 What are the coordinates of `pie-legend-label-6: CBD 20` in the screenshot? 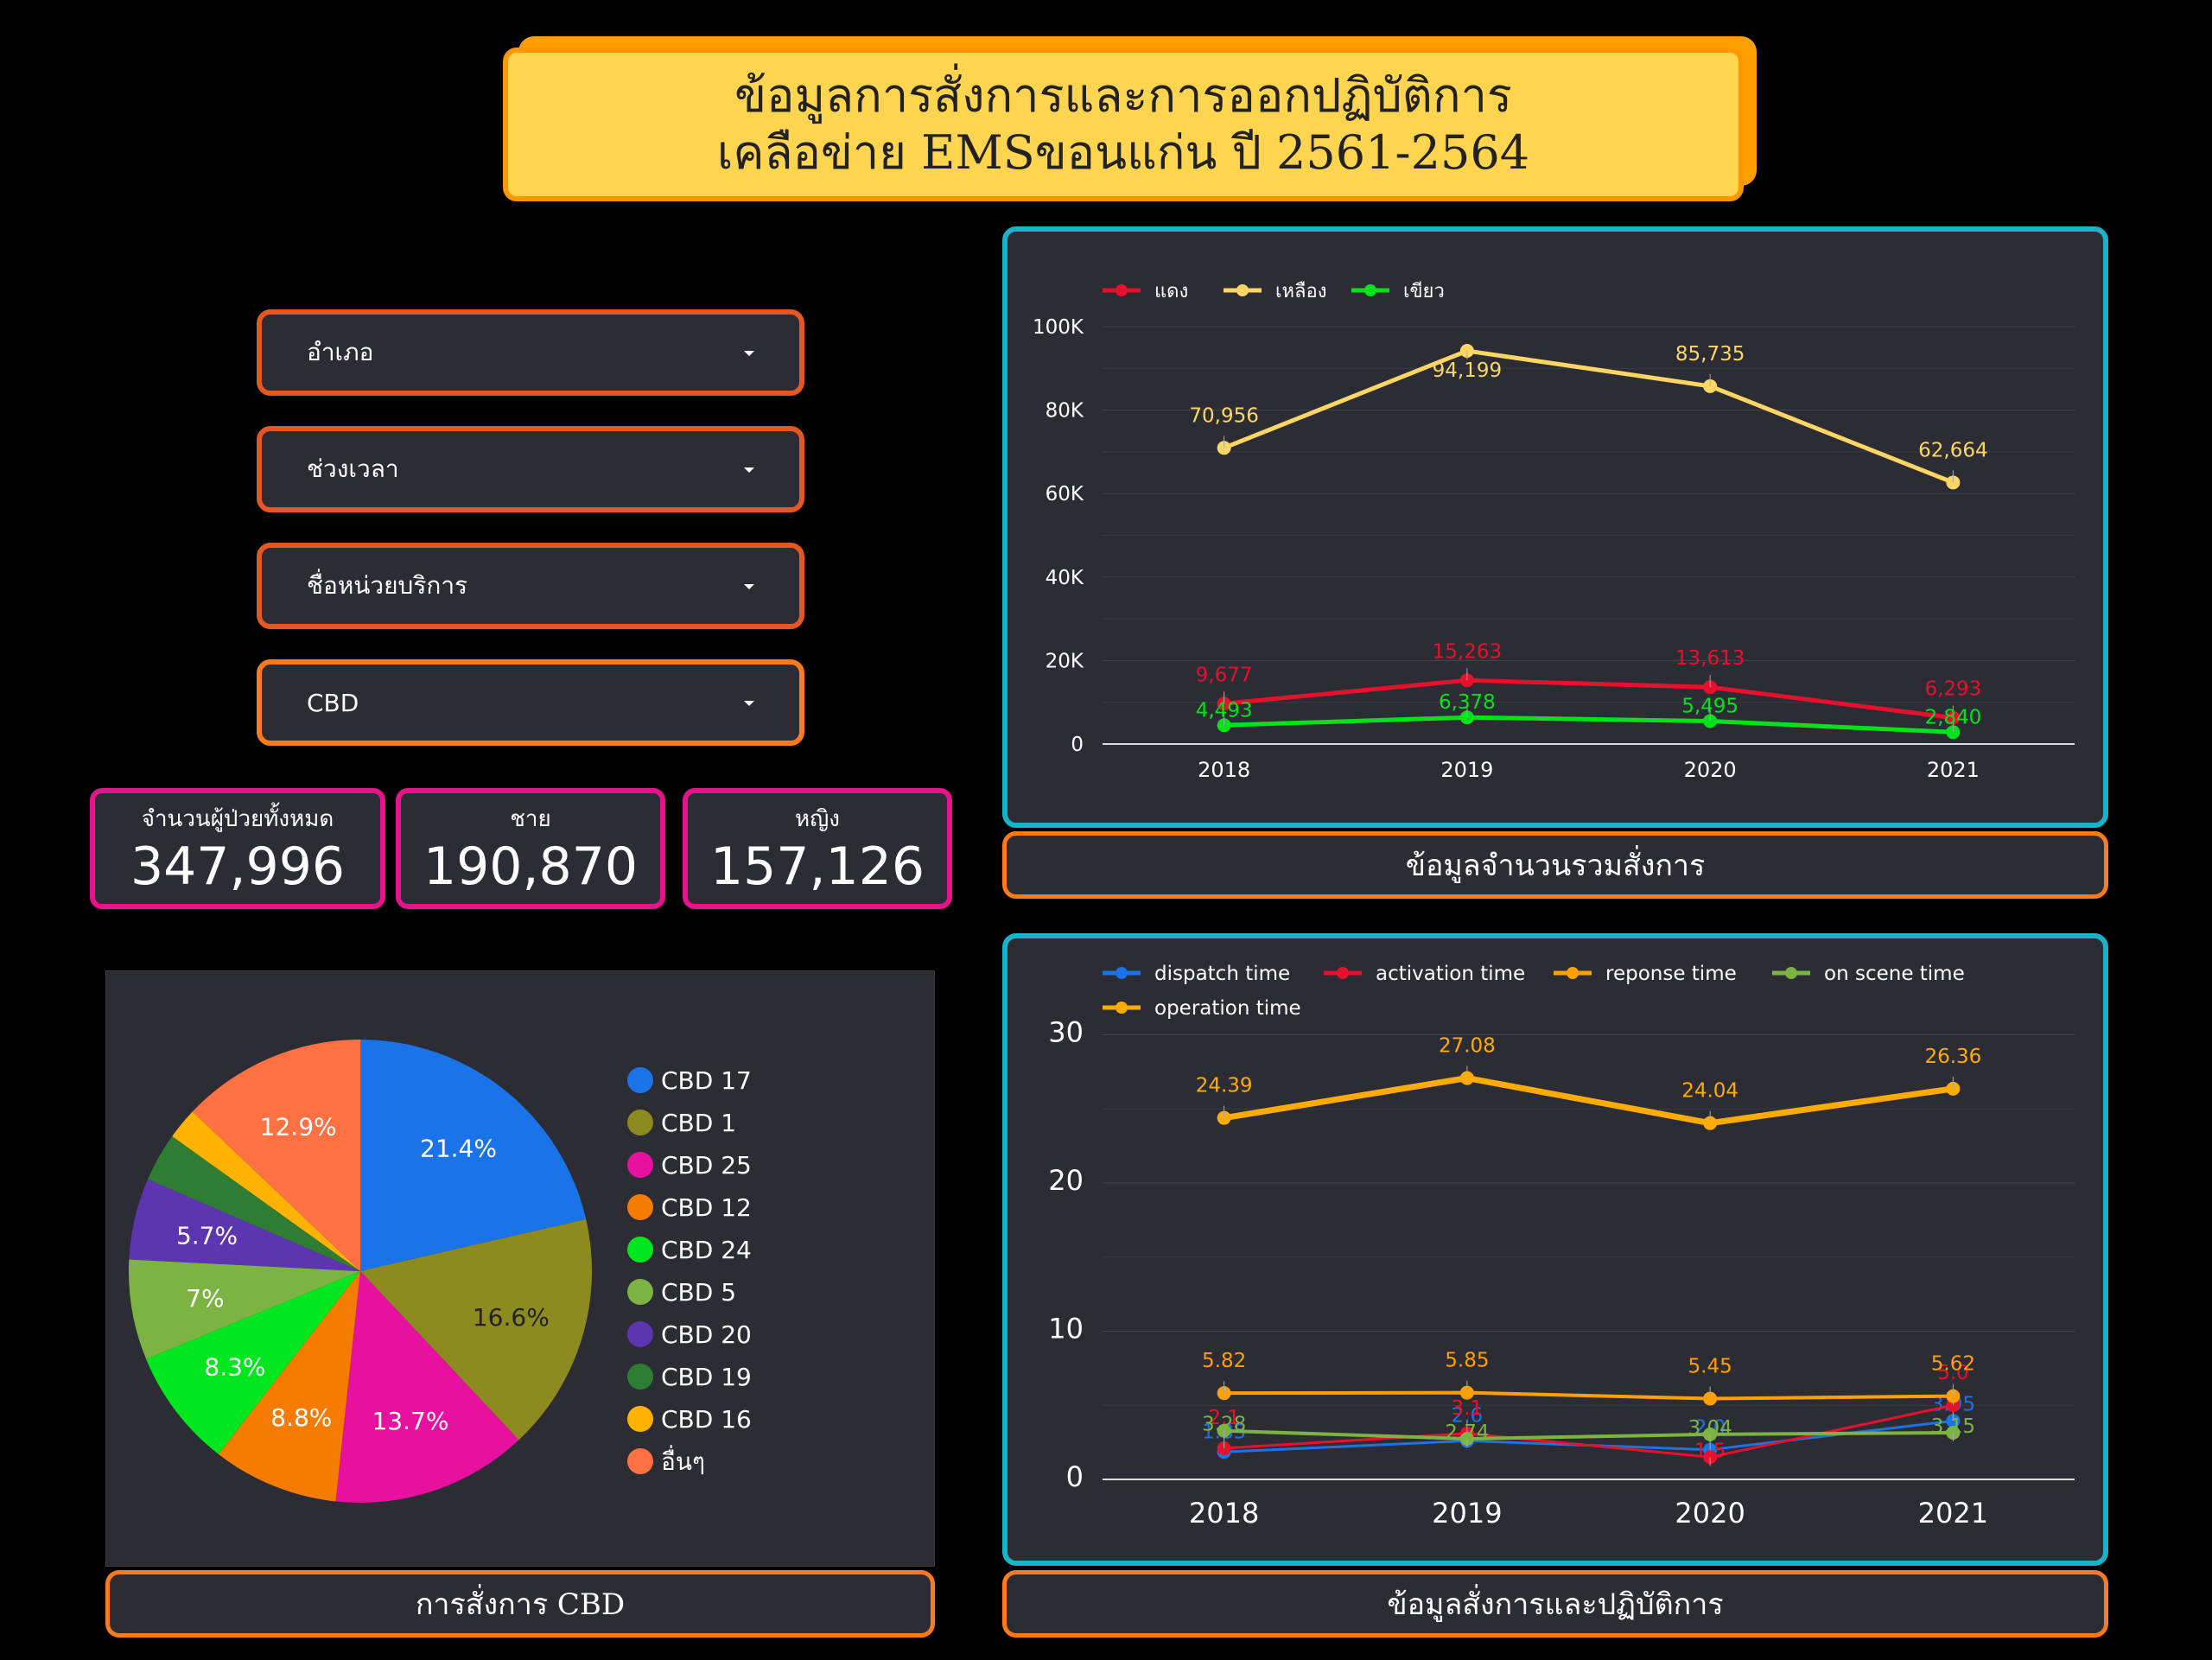 It's located at (706, 1334).